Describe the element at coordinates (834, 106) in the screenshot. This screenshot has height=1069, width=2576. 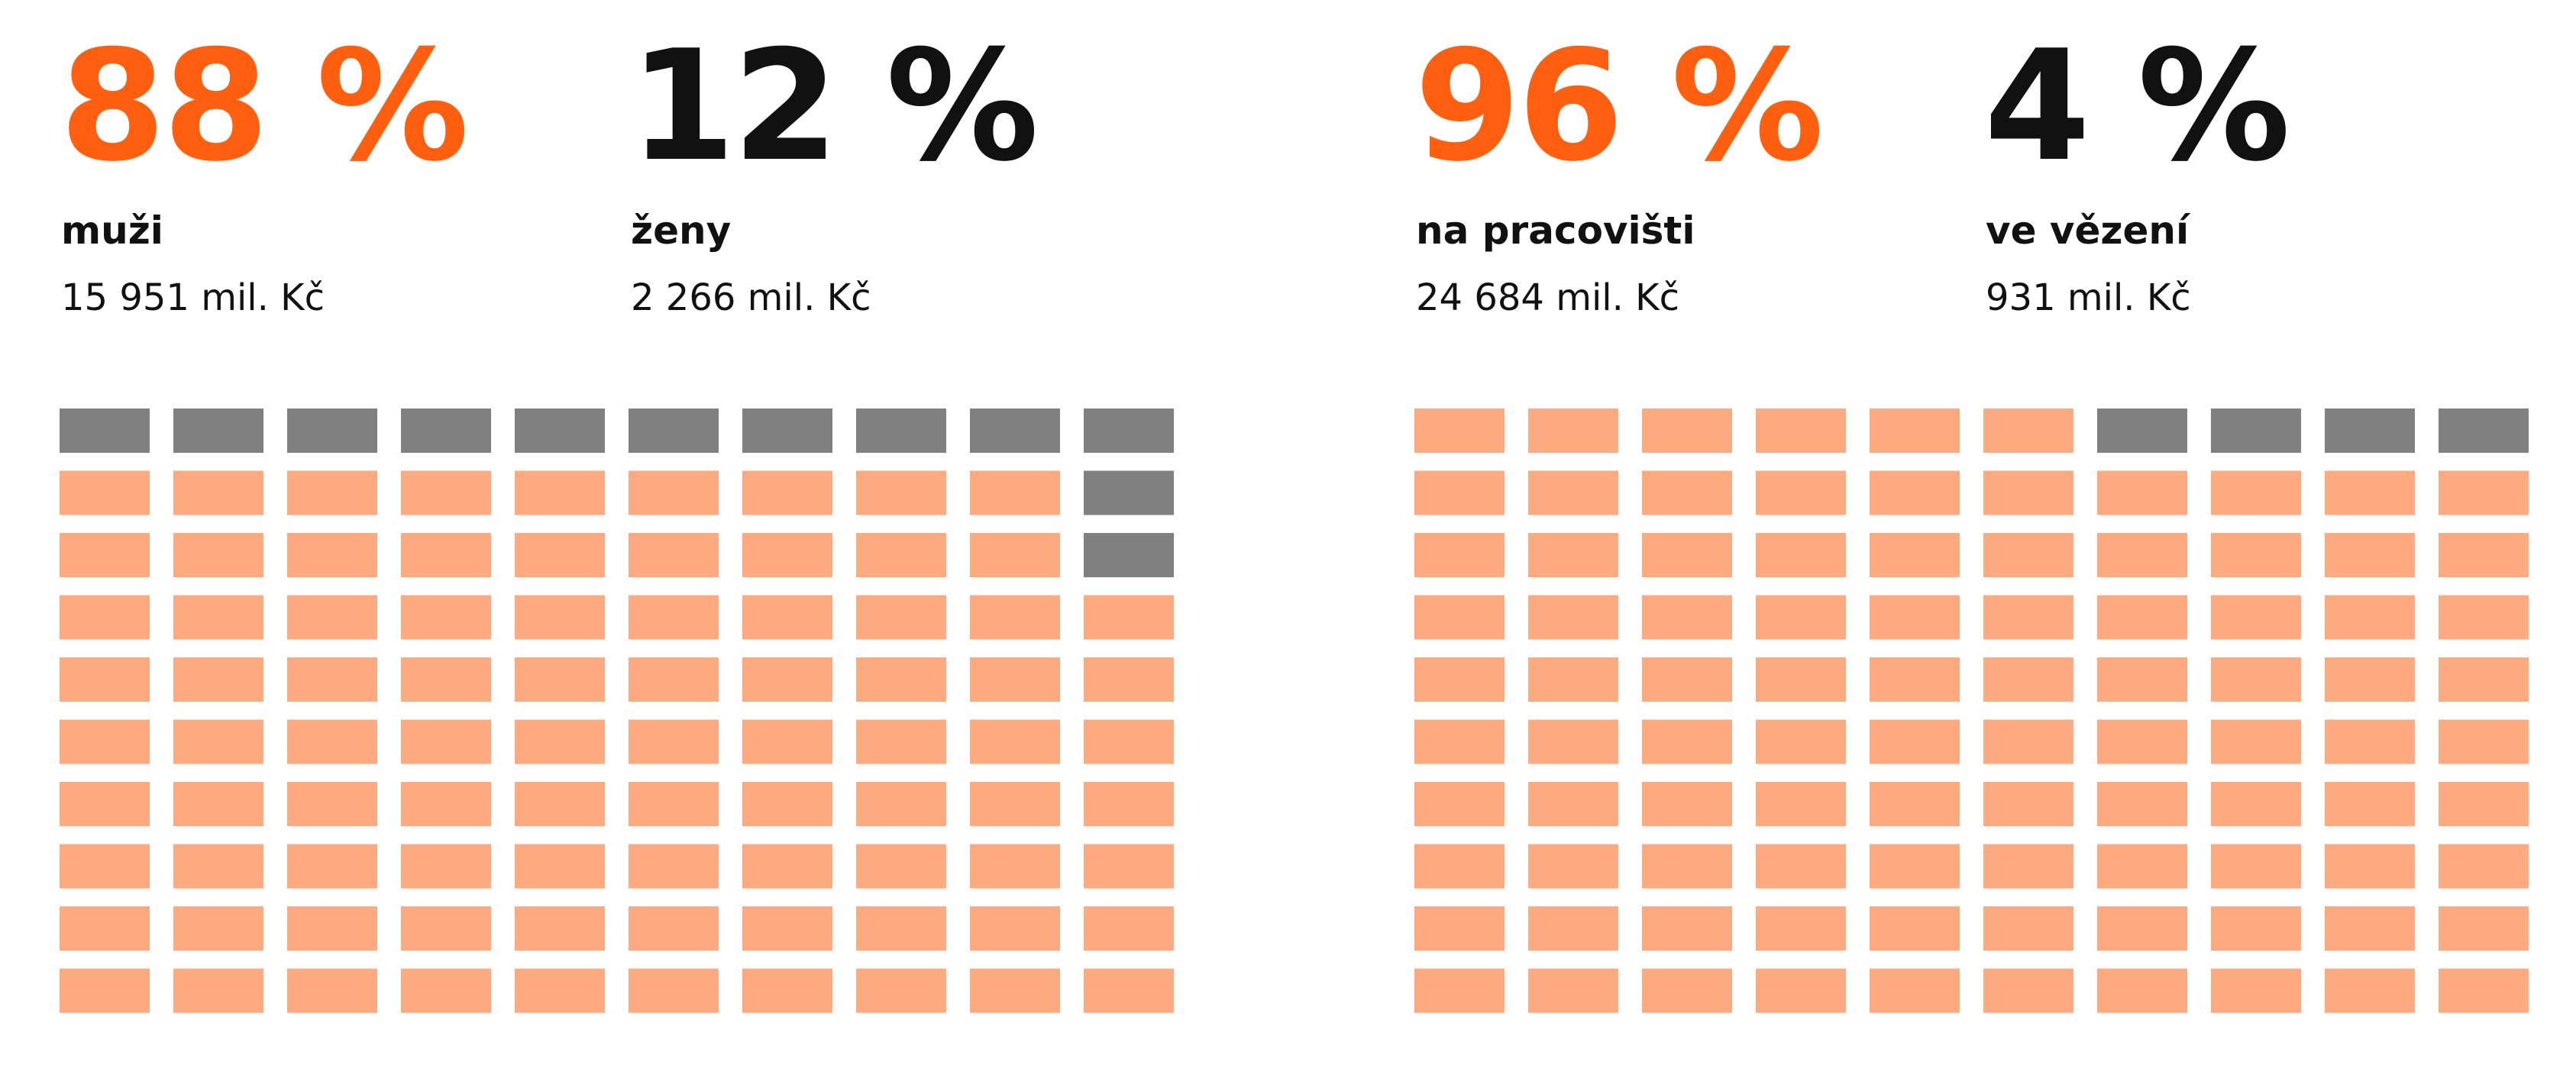
I see `percent-women: 12 %` at that location.